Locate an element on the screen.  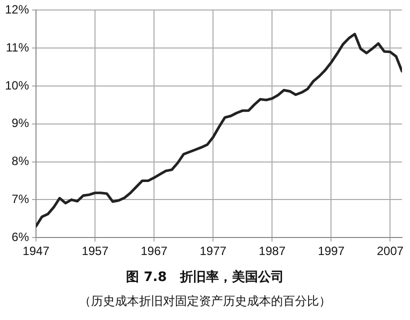
x-tick-label: 1967 is located at coordinates (154, 251).